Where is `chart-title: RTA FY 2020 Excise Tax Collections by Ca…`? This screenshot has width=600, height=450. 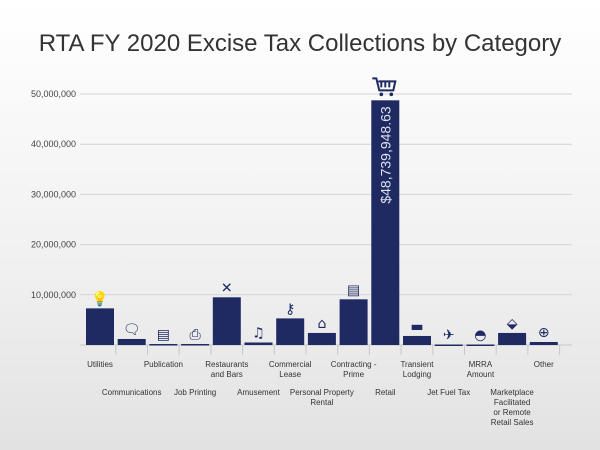 chart-title: RTA FY 2020 Excise Tax Collections by Ca… is located at coordinates (300, 43).